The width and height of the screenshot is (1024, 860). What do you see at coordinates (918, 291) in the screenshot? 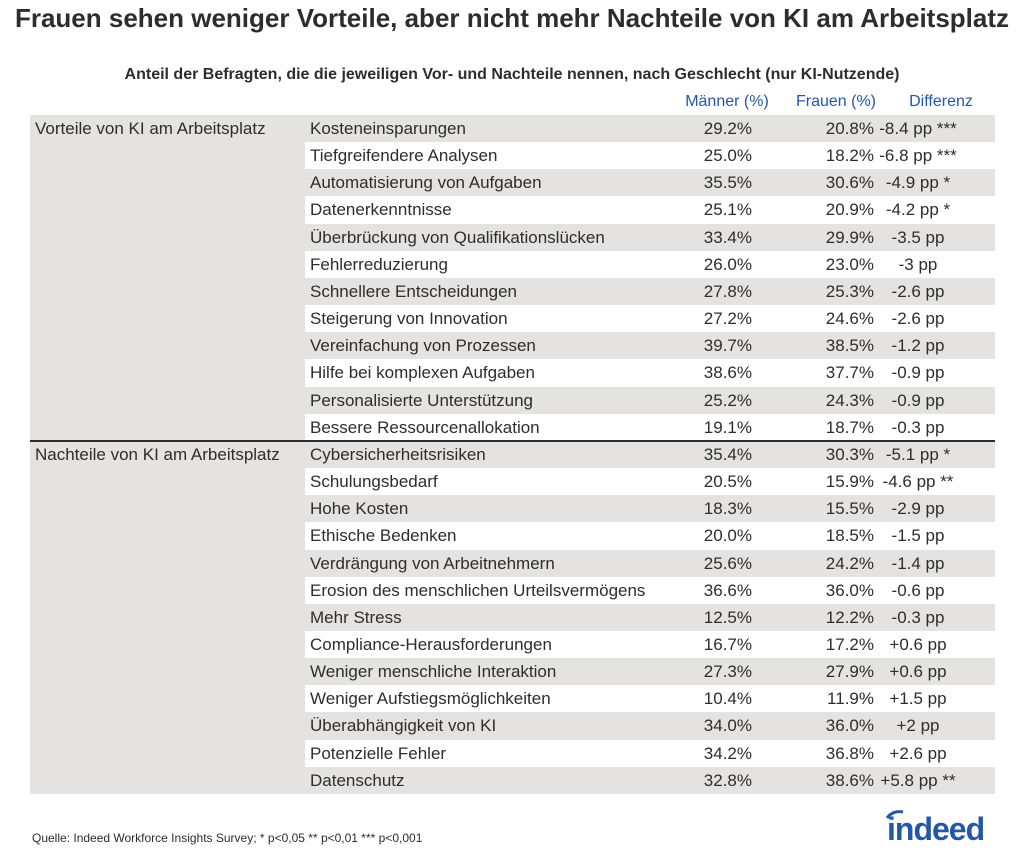
I see `value-differenz: -2.6 pp` at bounding box center [918, 291].